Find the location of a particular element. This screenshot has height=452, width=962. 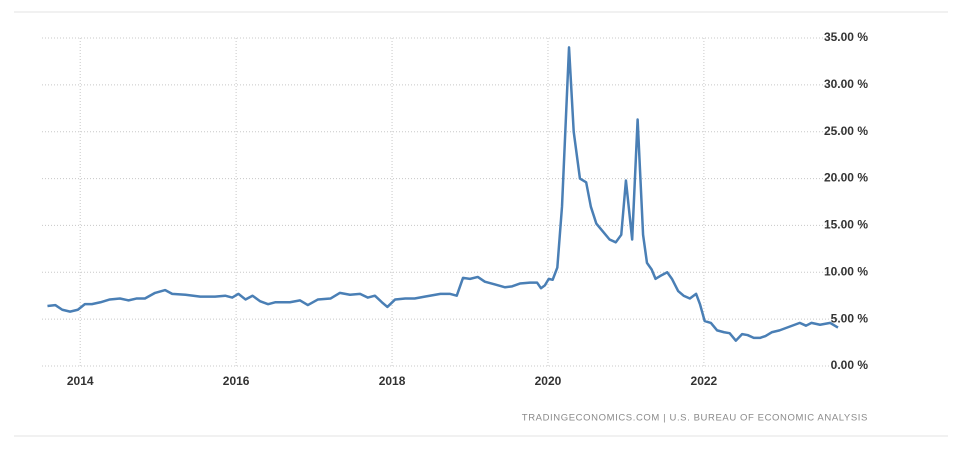

y-tick-label: 25.00 % is located at coordinates (846, 131).